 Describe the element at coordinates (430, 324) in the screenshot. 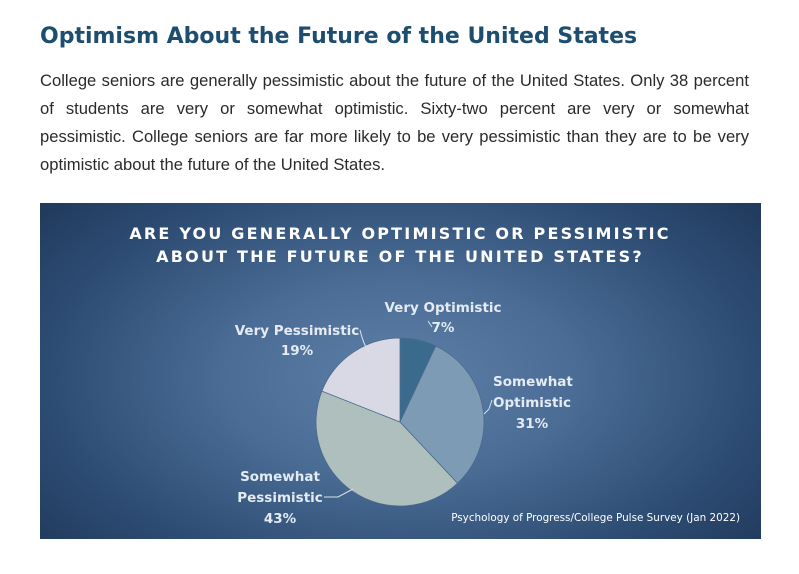

I see `leader-very-optimistic` at that location.